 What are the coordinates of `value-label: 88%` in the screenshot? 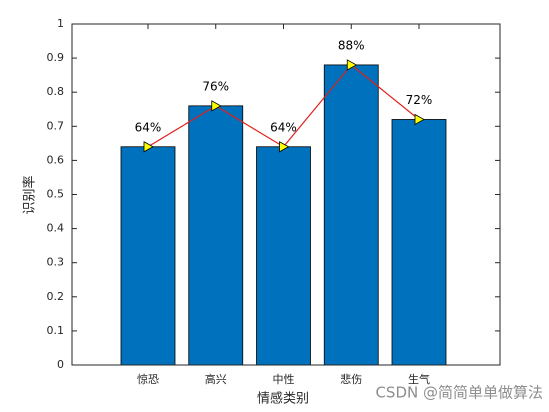 It's located at (351, 45).